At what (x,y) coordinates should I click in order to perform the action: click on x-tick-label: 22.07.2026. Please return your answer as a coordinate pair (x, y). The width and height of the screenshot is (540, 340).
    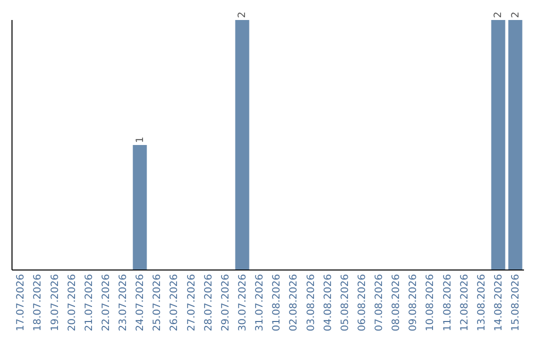
    Looking at the image, I should click on (106, 303).